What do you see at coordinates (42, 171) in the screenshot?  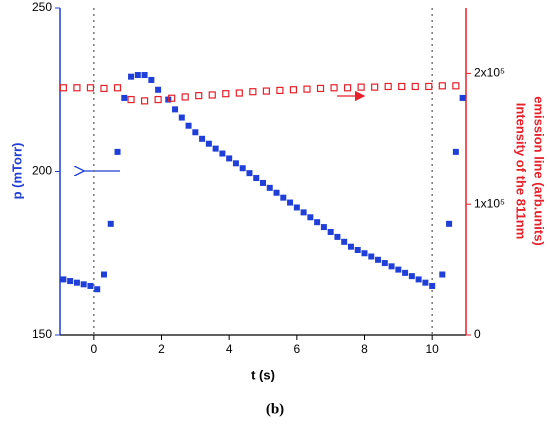 I see `y-tick-label: 200` at bounding box center [42, 171].